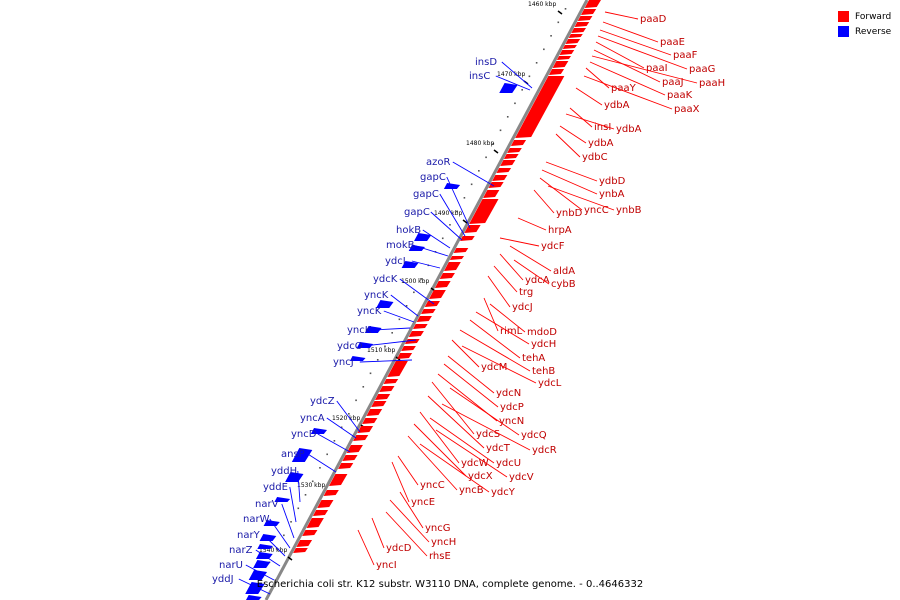 The height and width of the screenshot is (600, 900). What do you see at coordinates (395, 261) in the screenshot?
I see `reverse-gene-label: ydcI` at bounding box center [395, 261].